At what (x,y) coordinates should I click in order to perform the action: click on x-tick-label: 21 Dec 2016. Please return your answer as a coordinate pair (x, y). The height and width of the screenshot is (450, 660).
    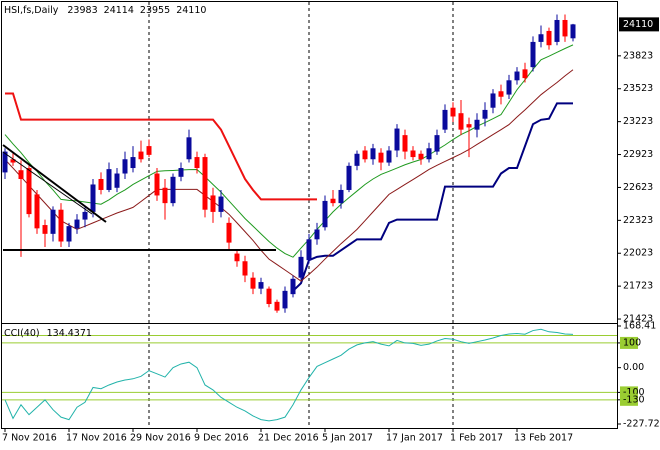
    Looking at the image, I should click on (288, 438).